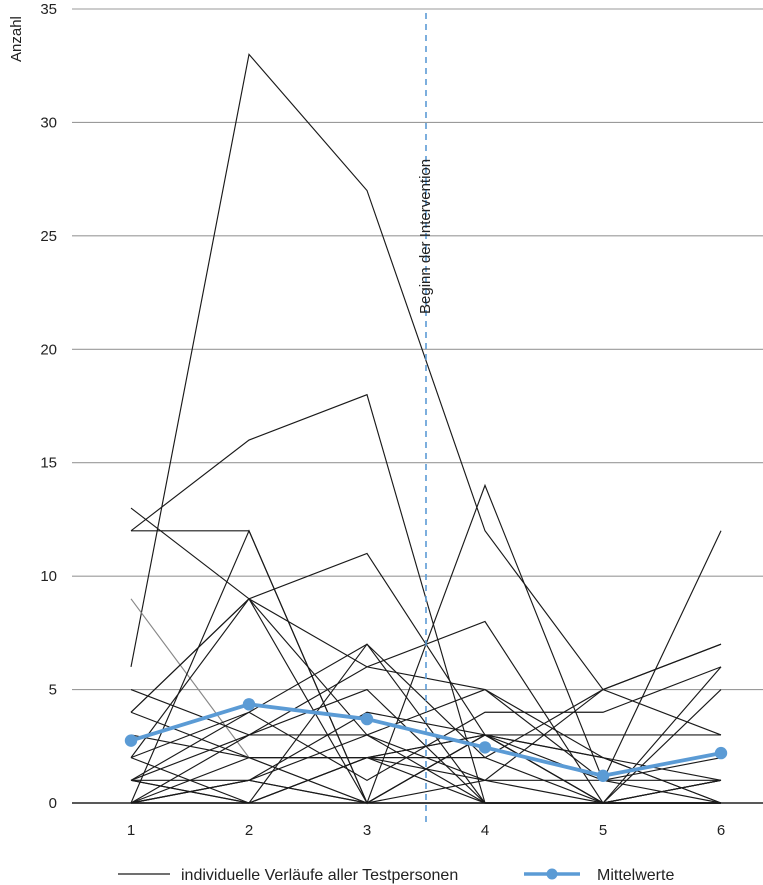 The width and height of the screenshot is (763, 885). What do you see at coordinates (16, 39) in the screenshot?
I see `y-axis-title: Anzahl` at bounding box center [16, 39].